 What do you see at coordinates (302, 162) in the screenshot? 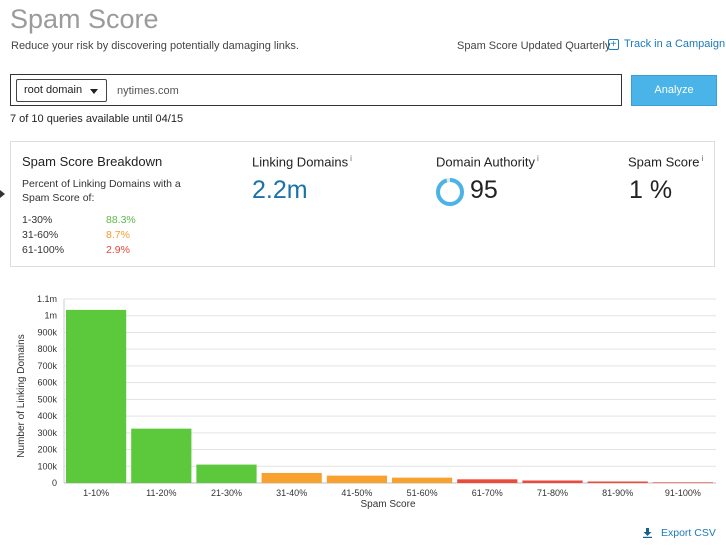
I see `linking-domains-label: Linking Domains i` at bounding box center [302, 162].